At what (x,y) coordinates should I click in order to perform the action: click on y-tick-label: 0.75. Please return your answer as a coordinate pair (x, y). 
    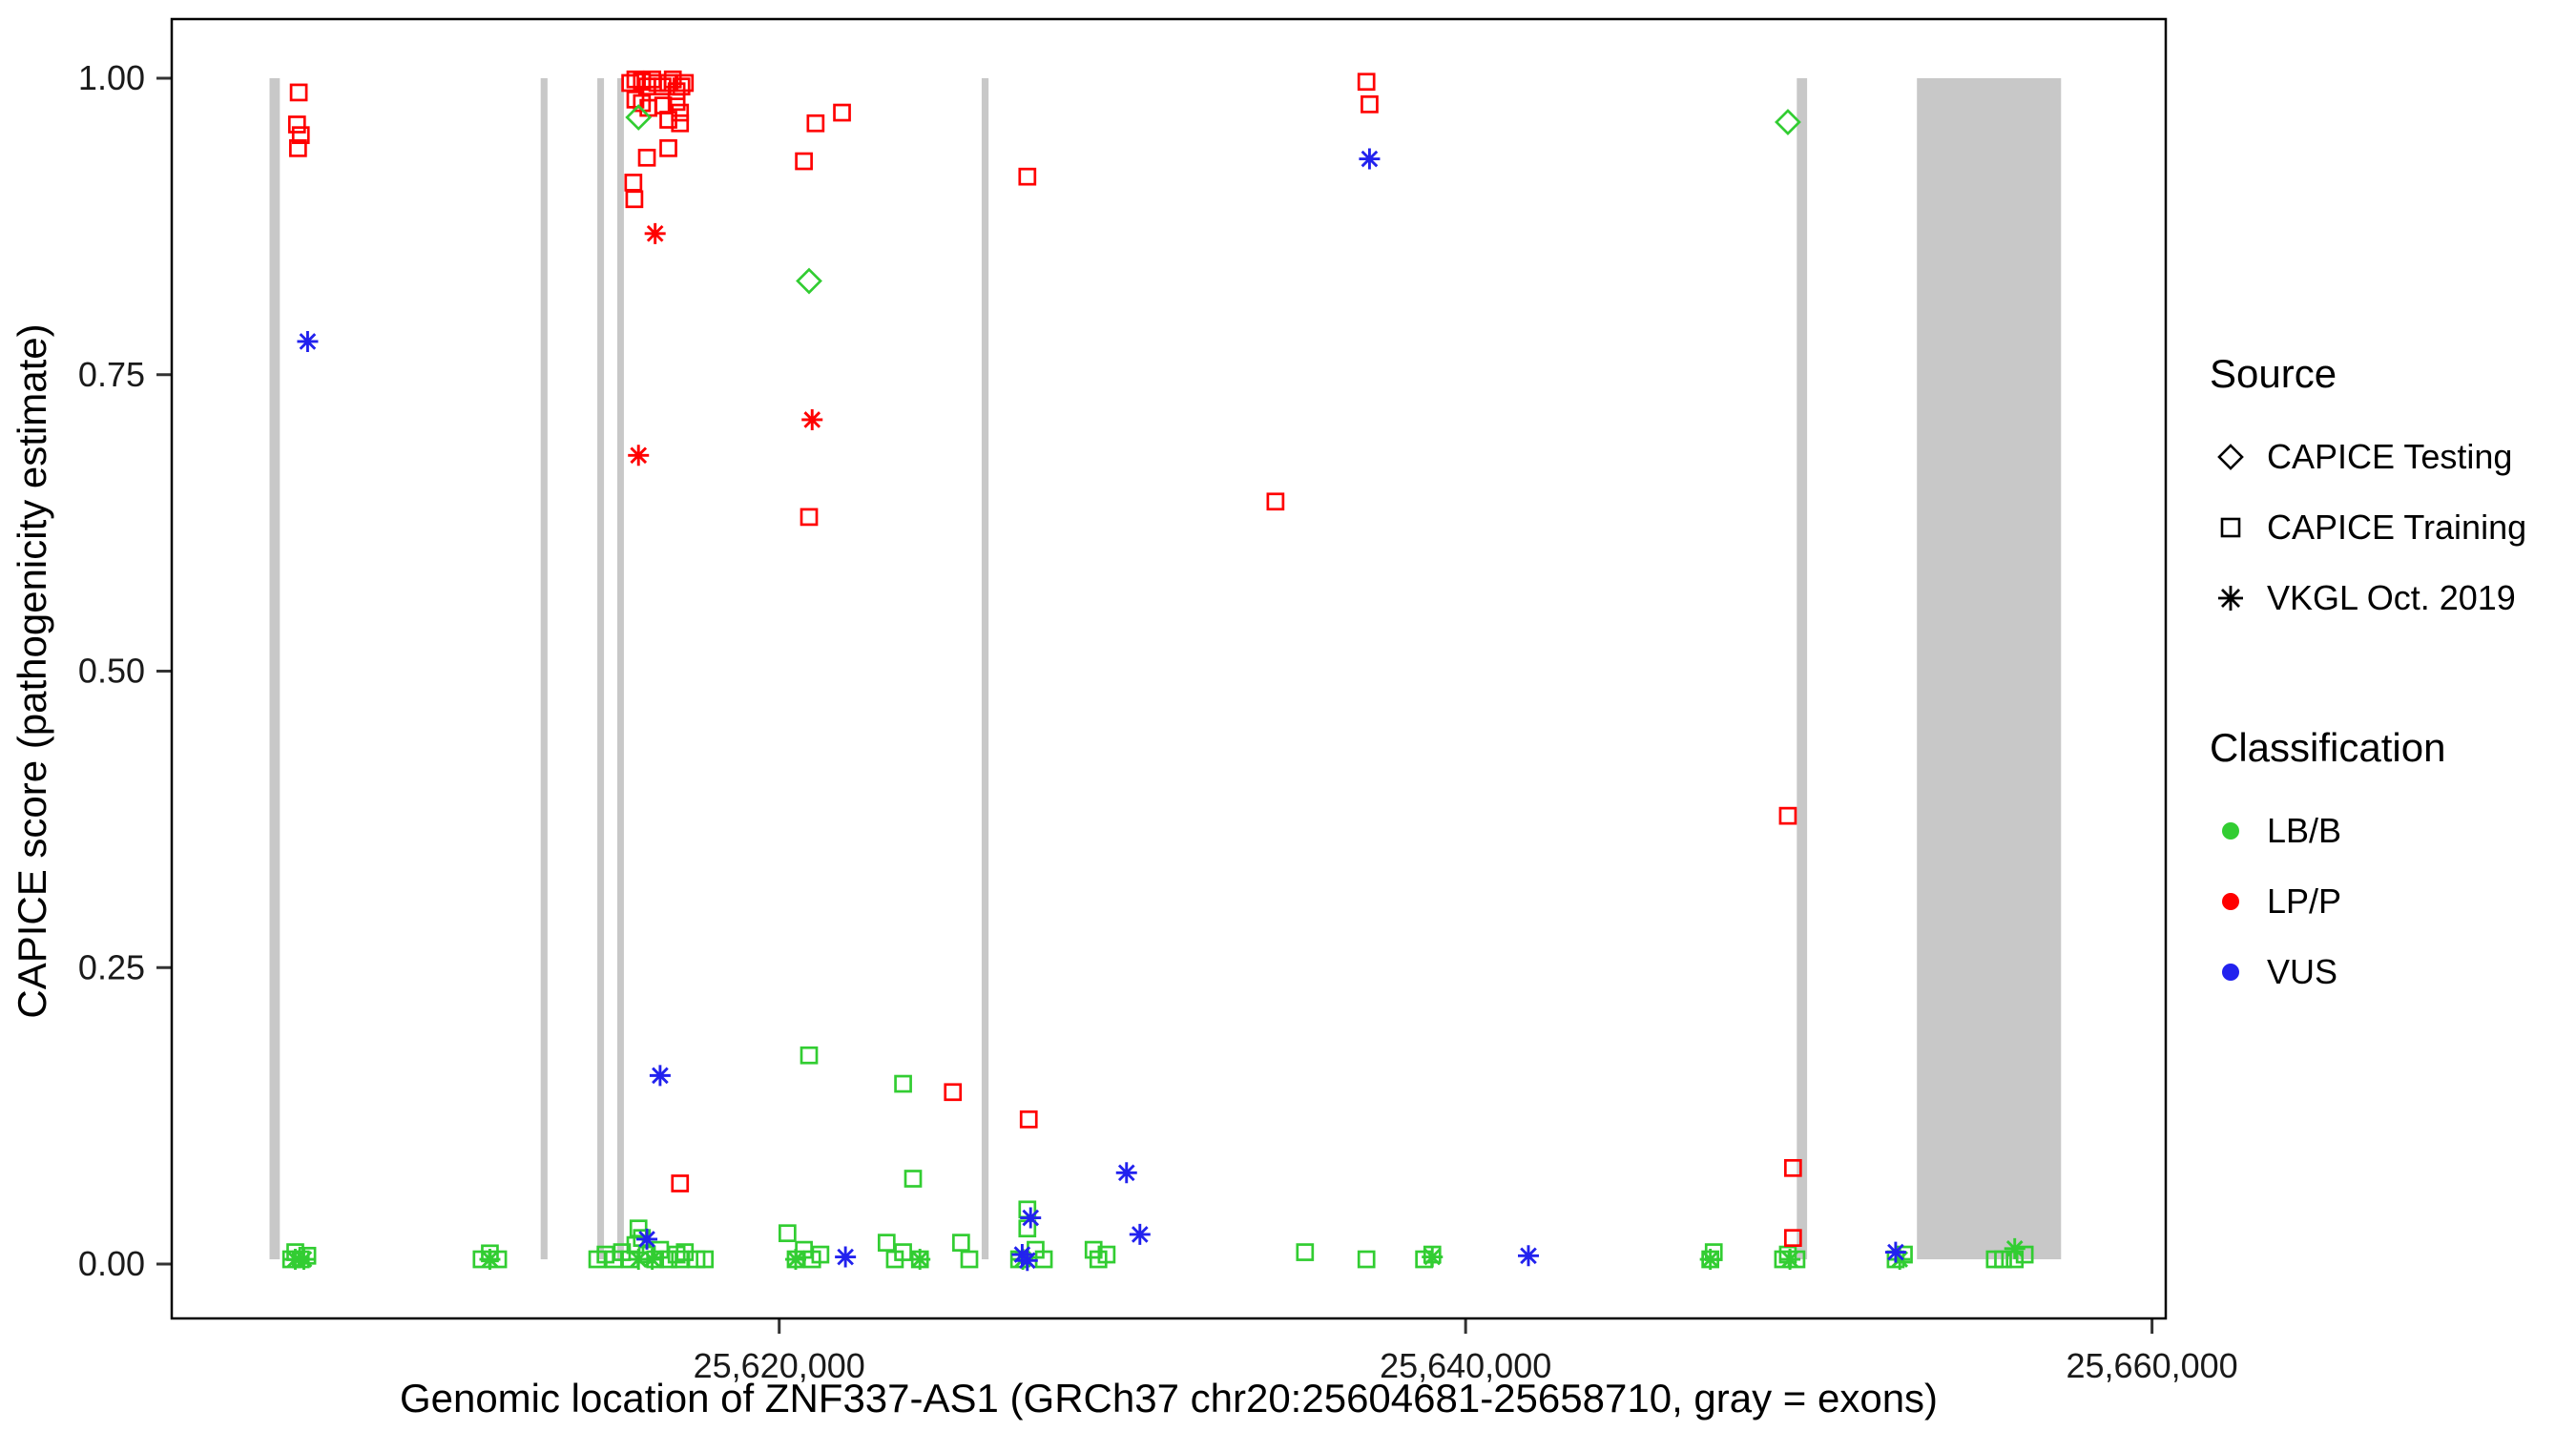
    Looking at the image, I should click on (111, 375).